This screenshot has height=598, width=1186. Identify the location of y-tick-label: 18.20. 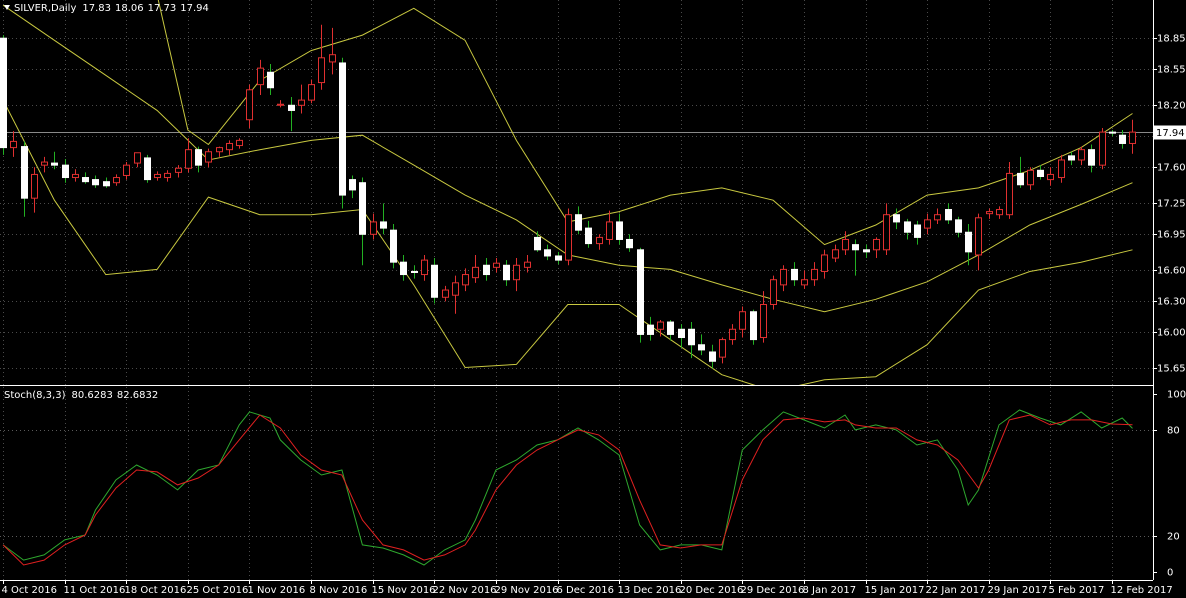
(1171, 106).